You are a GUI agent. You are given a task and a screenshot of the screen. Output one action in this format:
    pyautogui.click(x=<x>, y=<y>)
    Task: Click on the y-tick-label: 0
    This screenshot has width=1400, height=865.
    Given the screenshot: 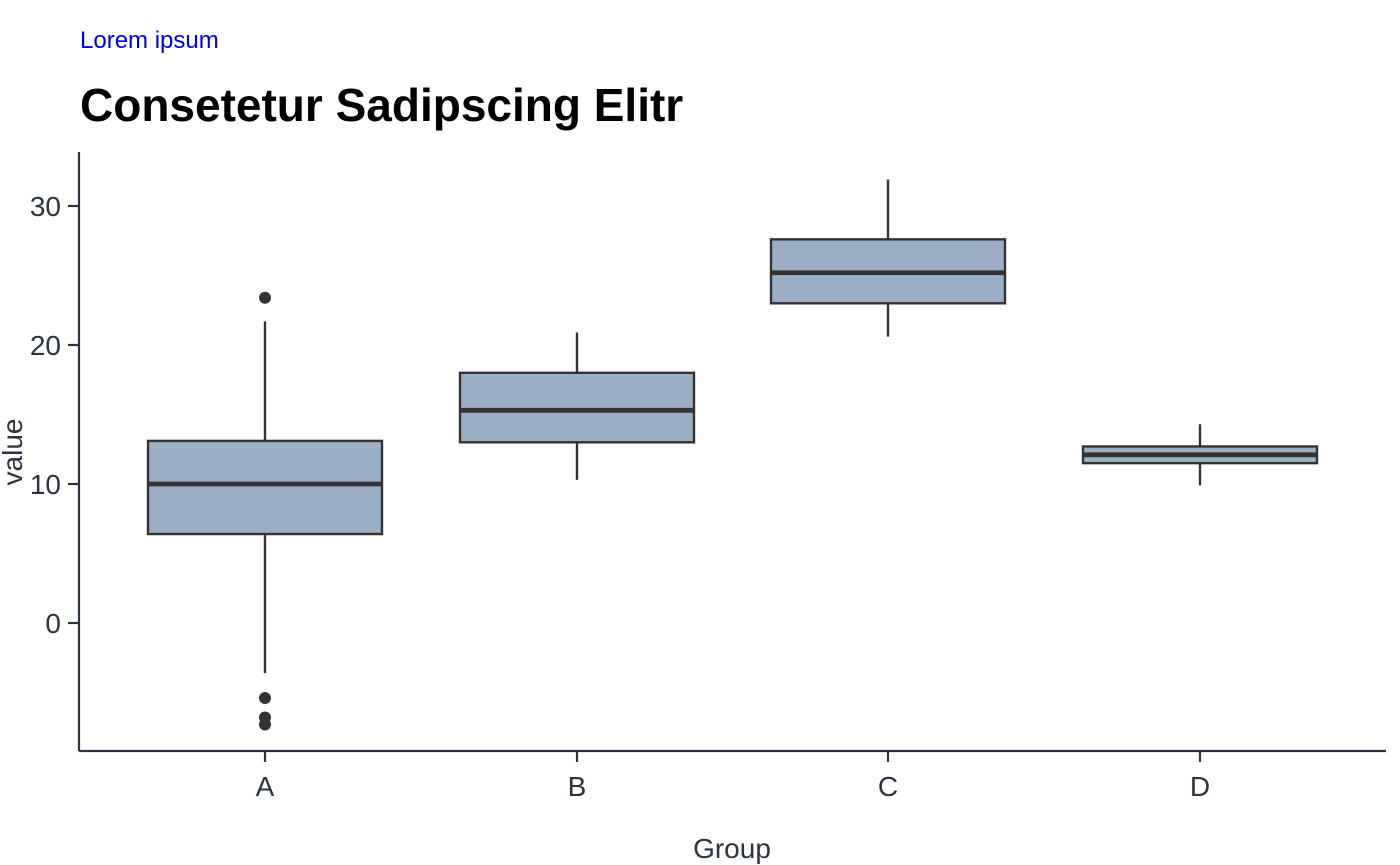 What is the action you would take?
    pyautogui.click(x=53, y=623)
    